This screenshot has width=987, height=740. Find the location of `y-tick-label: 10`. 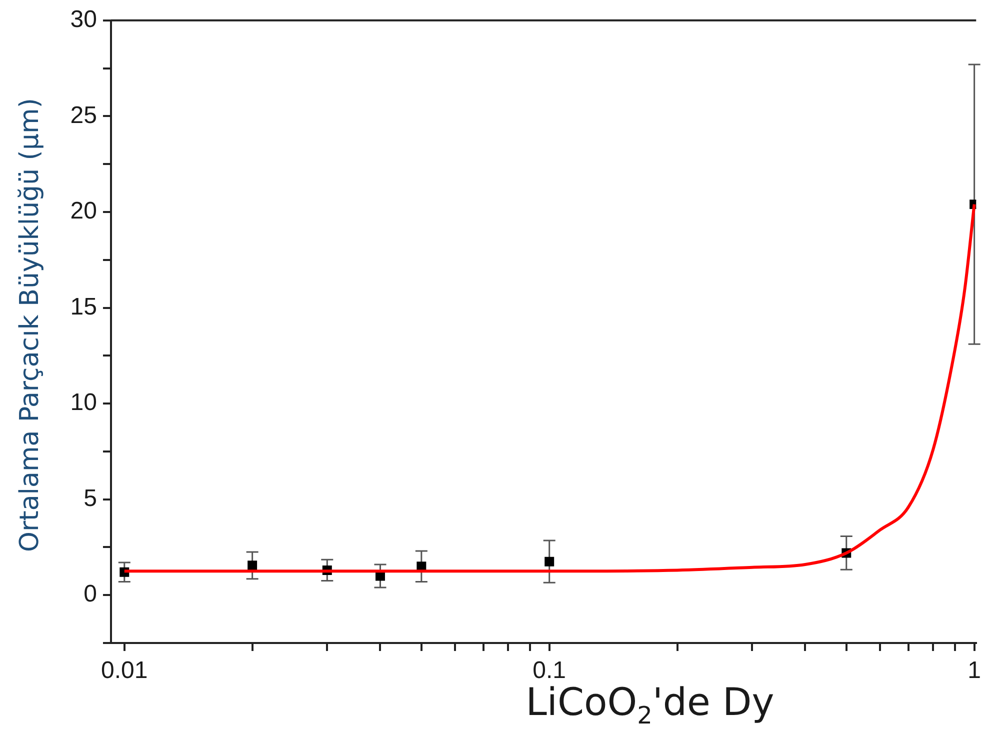

y-tick-label: 10 is located at coordinates (83, 402).